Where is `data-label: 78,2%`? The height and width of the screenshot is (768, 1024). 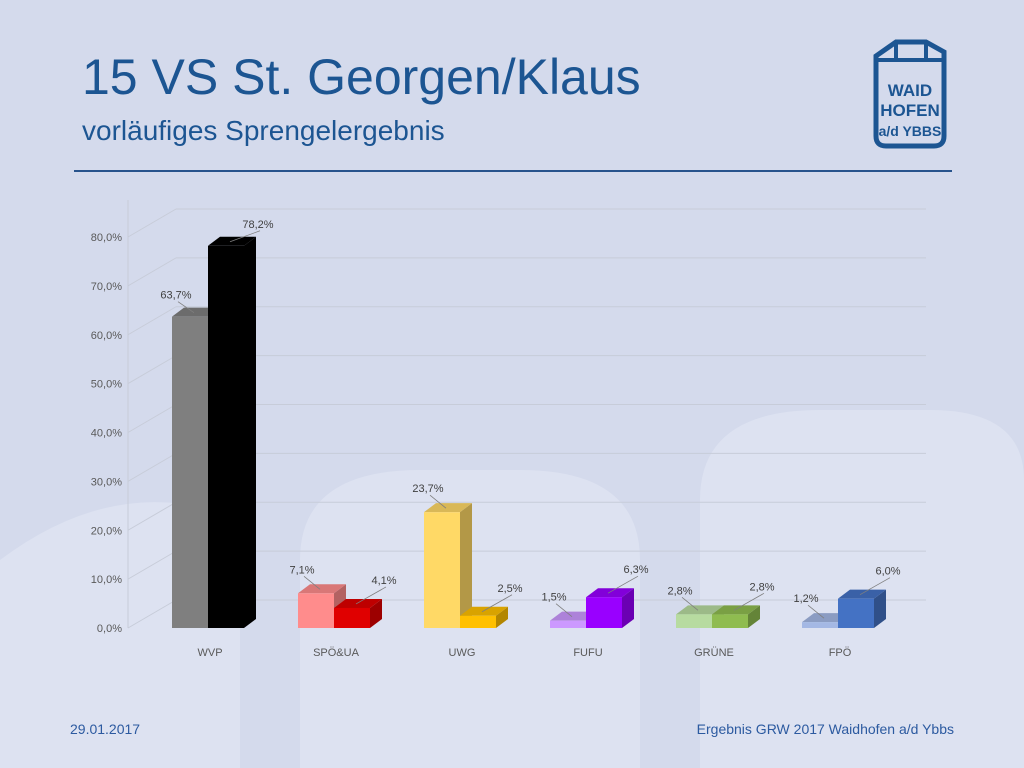 data-label: 78,2% is located at coordinates (257, 225).